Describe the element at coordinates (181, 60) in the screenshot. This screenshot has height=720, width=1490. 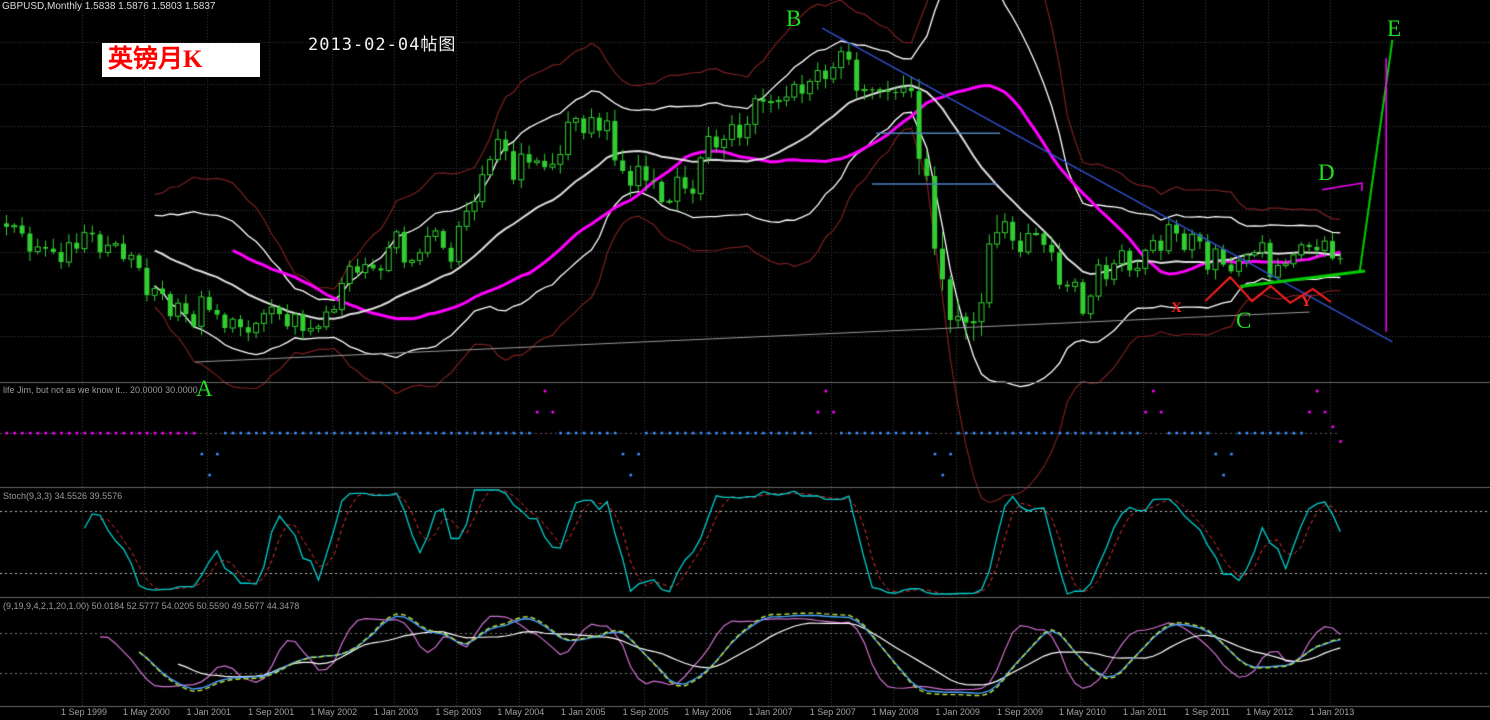
I see `chart-sticker-label: 英镑月K` at that location.